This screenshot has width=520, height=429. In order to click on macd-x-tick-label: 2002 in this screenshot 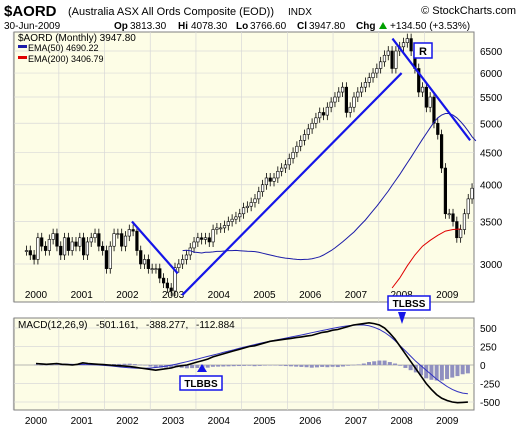, I will do `click(127, 421)`.